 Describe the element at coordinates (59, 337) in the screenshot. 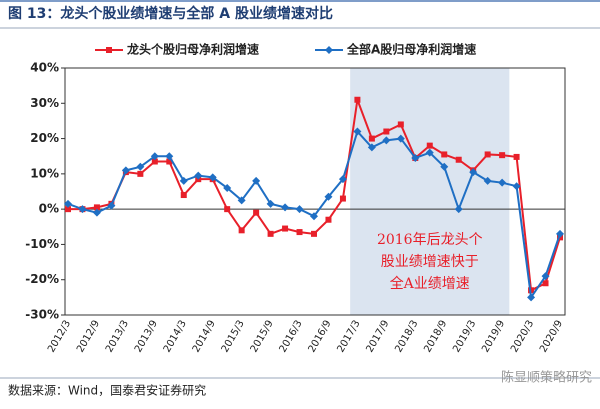

I see `x-tick-label: 2012/3` at that location.